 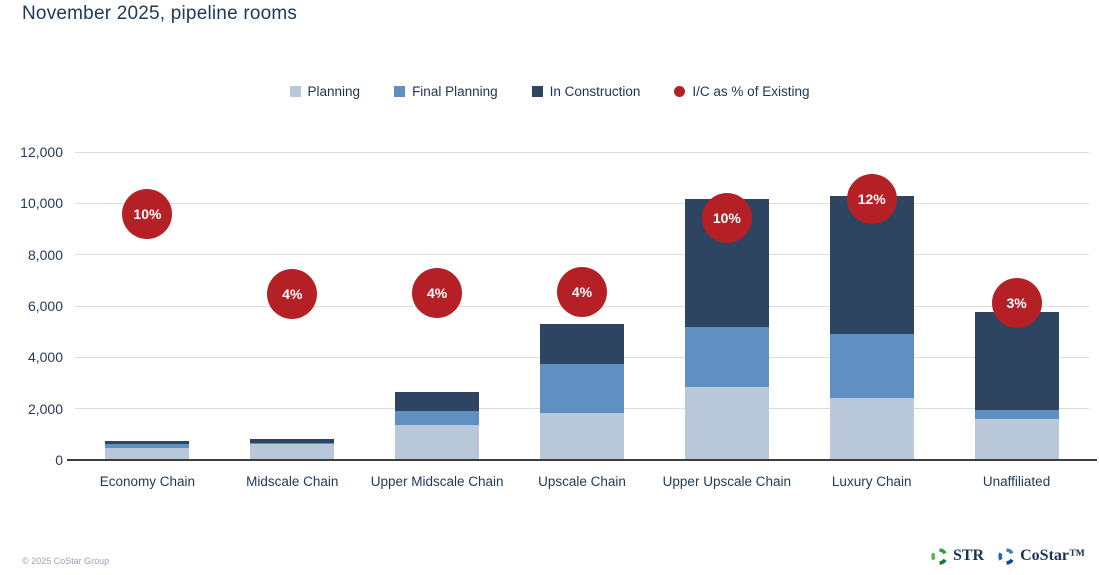 What do you see at coordinates (939, 556) in the screenshot?
I see `str-pinwheel-icon` at bounding box center [939, 556].